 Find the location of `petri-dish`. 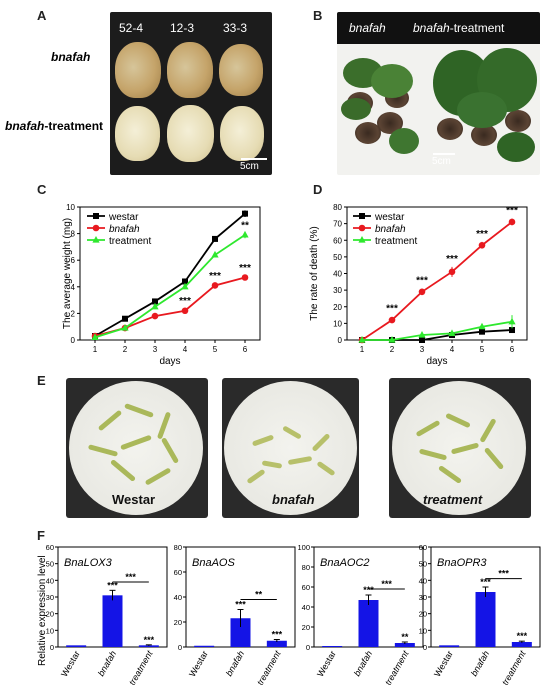

petri-dish is located at coordinates (290, 448).